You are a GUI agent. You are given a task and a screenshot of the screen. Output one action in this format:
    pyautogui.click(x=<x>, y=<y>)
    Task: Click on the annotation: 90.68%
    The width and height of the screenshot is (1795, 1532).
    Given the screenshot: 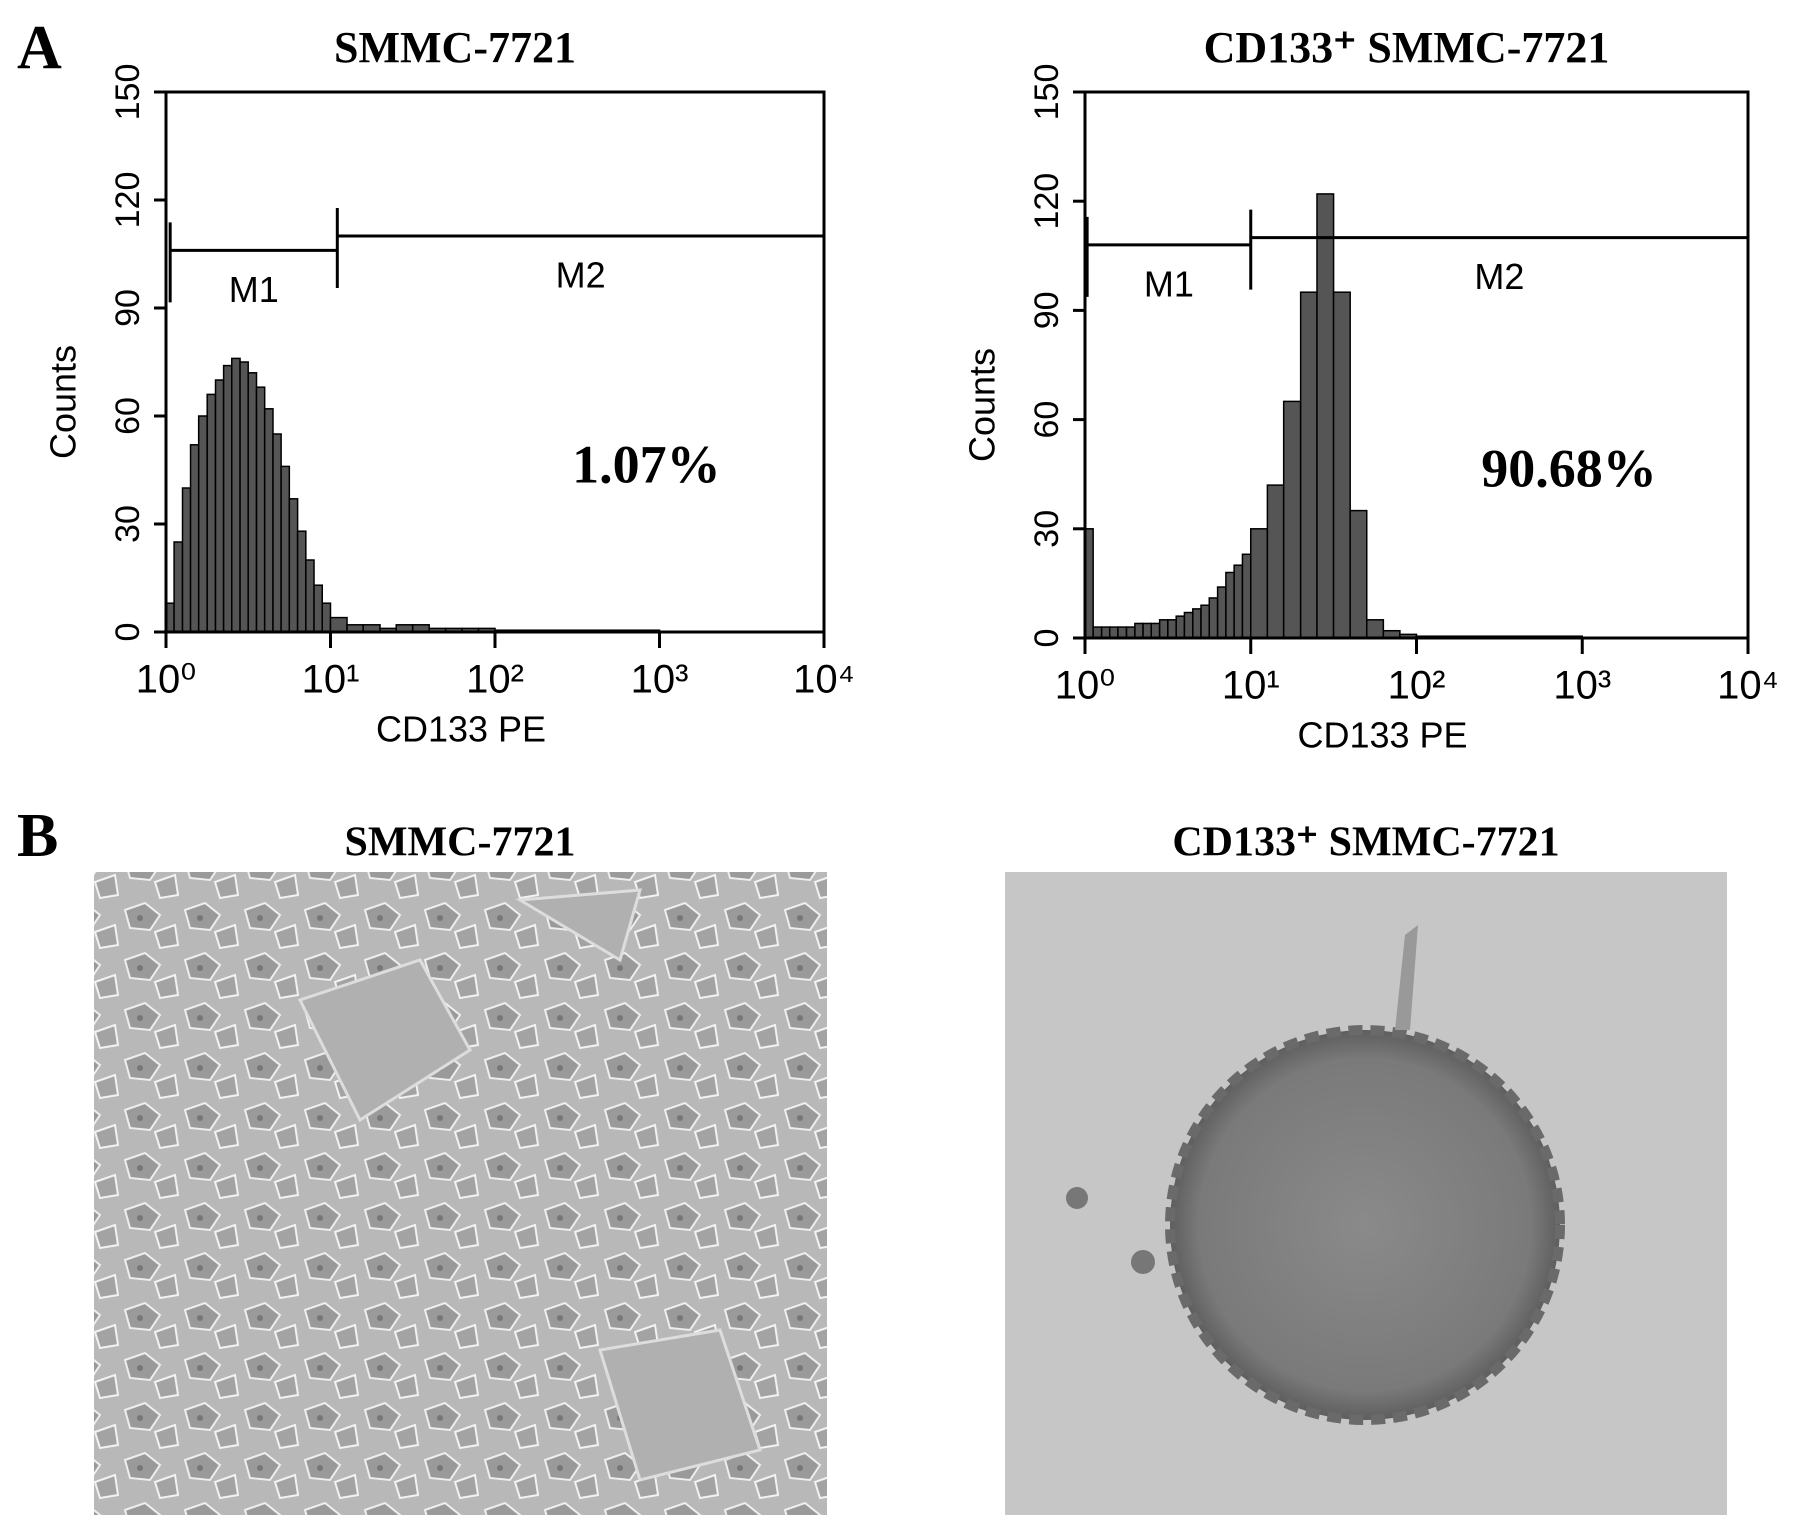 What is the action you would take?
    pyautogui.click(x=1569, y=469)
    